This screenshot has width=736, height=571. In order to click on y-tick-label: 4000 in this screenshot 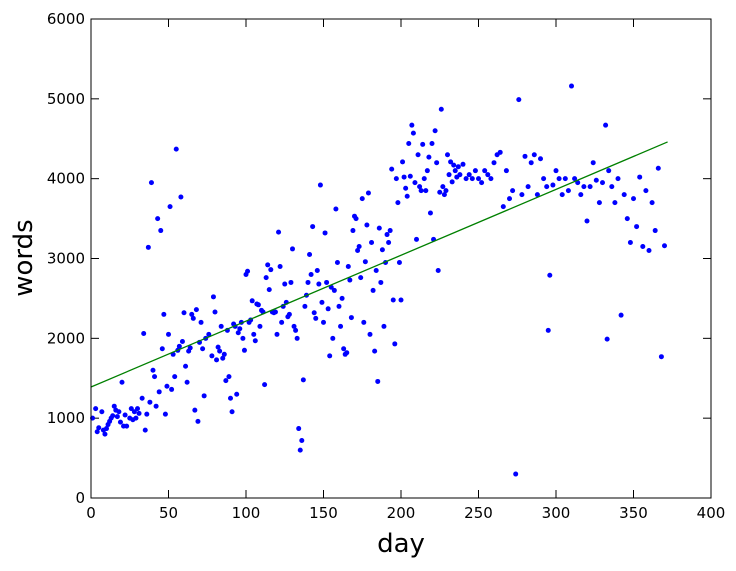, I will do `click(66, 179)`.